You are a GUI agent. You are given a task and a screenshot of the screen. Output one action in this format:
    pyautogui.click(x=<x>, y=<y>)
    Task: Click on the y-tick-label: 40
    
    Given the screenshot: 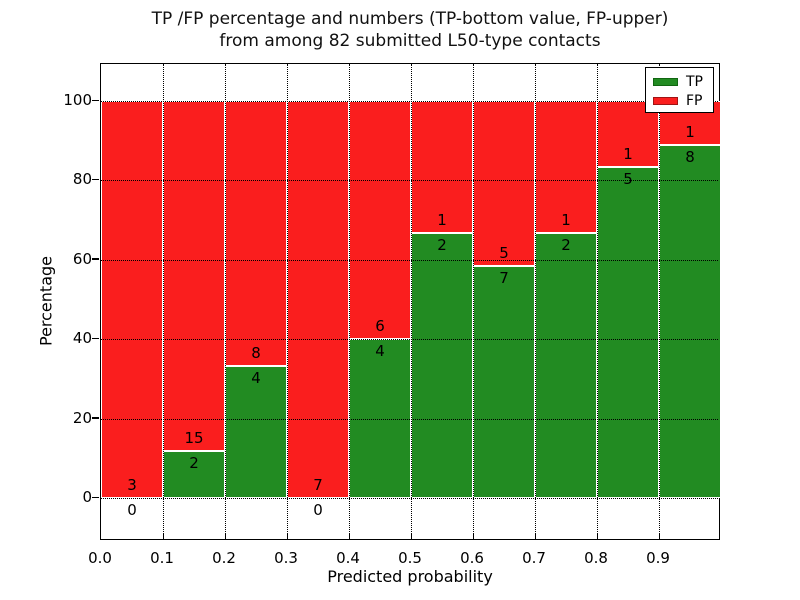 What is the action you would take?
    pyautogui.click(x=82, y=338)
    